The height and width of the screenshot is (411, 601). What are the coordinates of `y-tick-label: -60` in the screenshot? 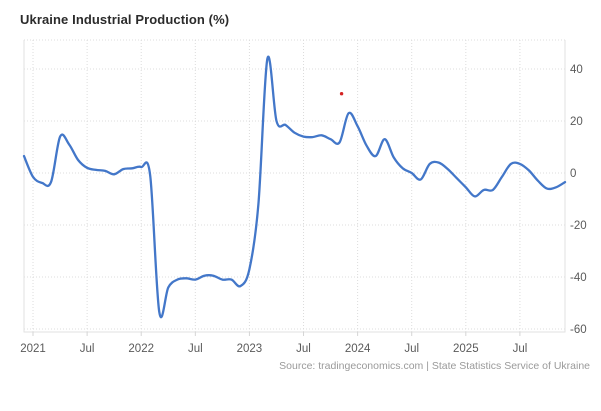 It's located at (578, 330).